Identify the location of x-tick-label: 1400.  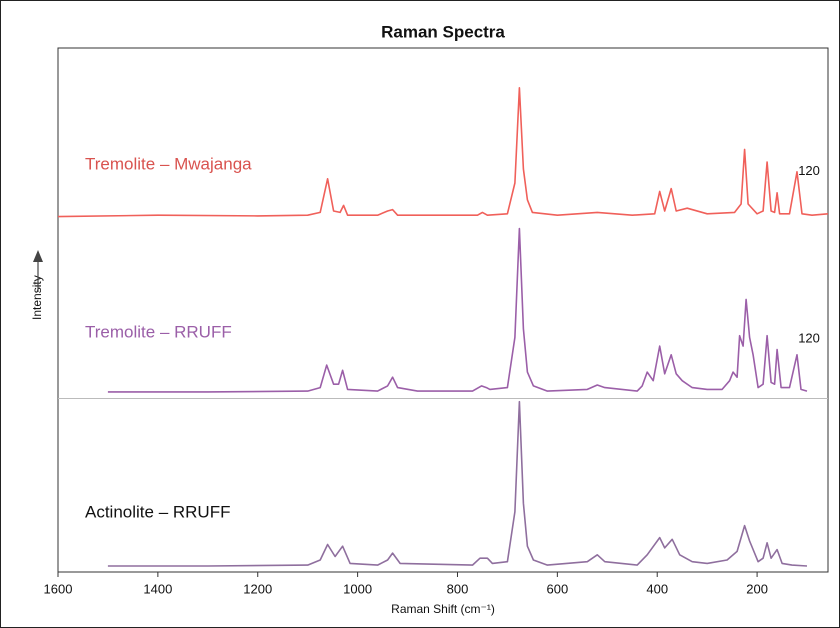
(157, 588).